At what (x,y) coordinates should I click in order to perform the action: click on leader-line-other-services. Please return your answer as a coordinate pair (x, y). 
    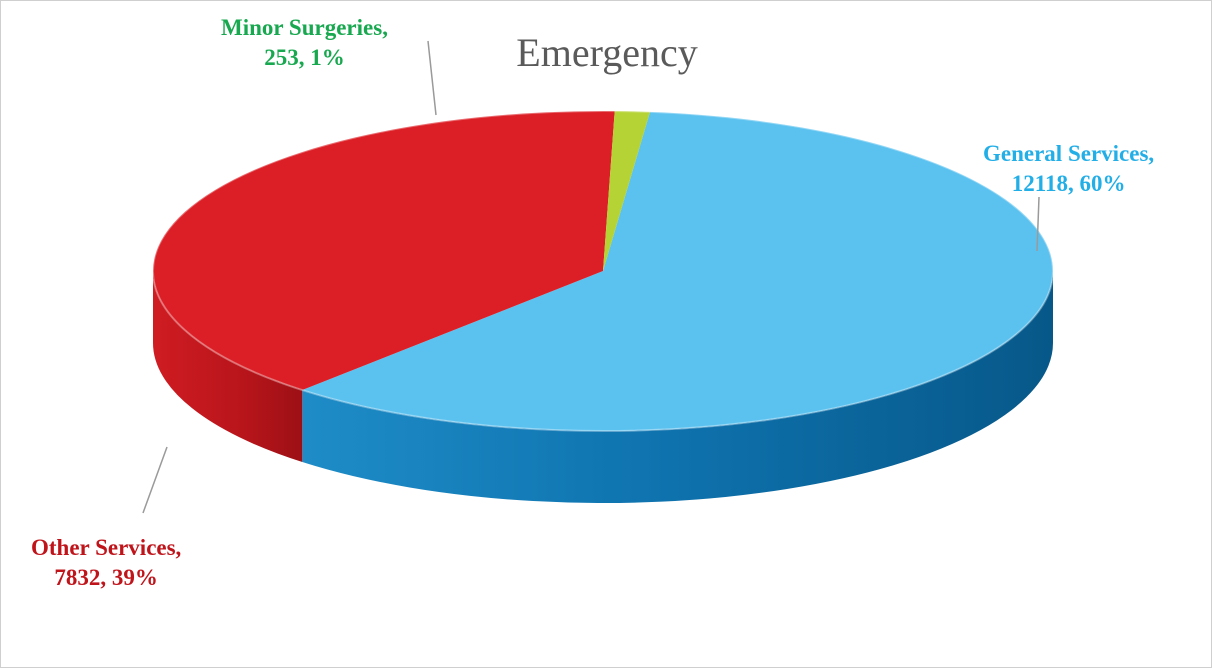
    Looking at the image, I should click on (155, 480).